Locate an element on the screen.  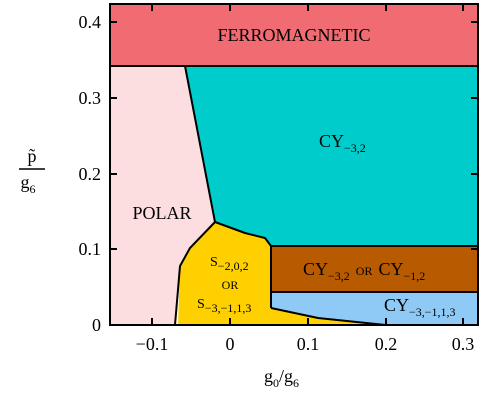
svg-text: S−3,−1,1,3 is located at coordinates (224, 306).